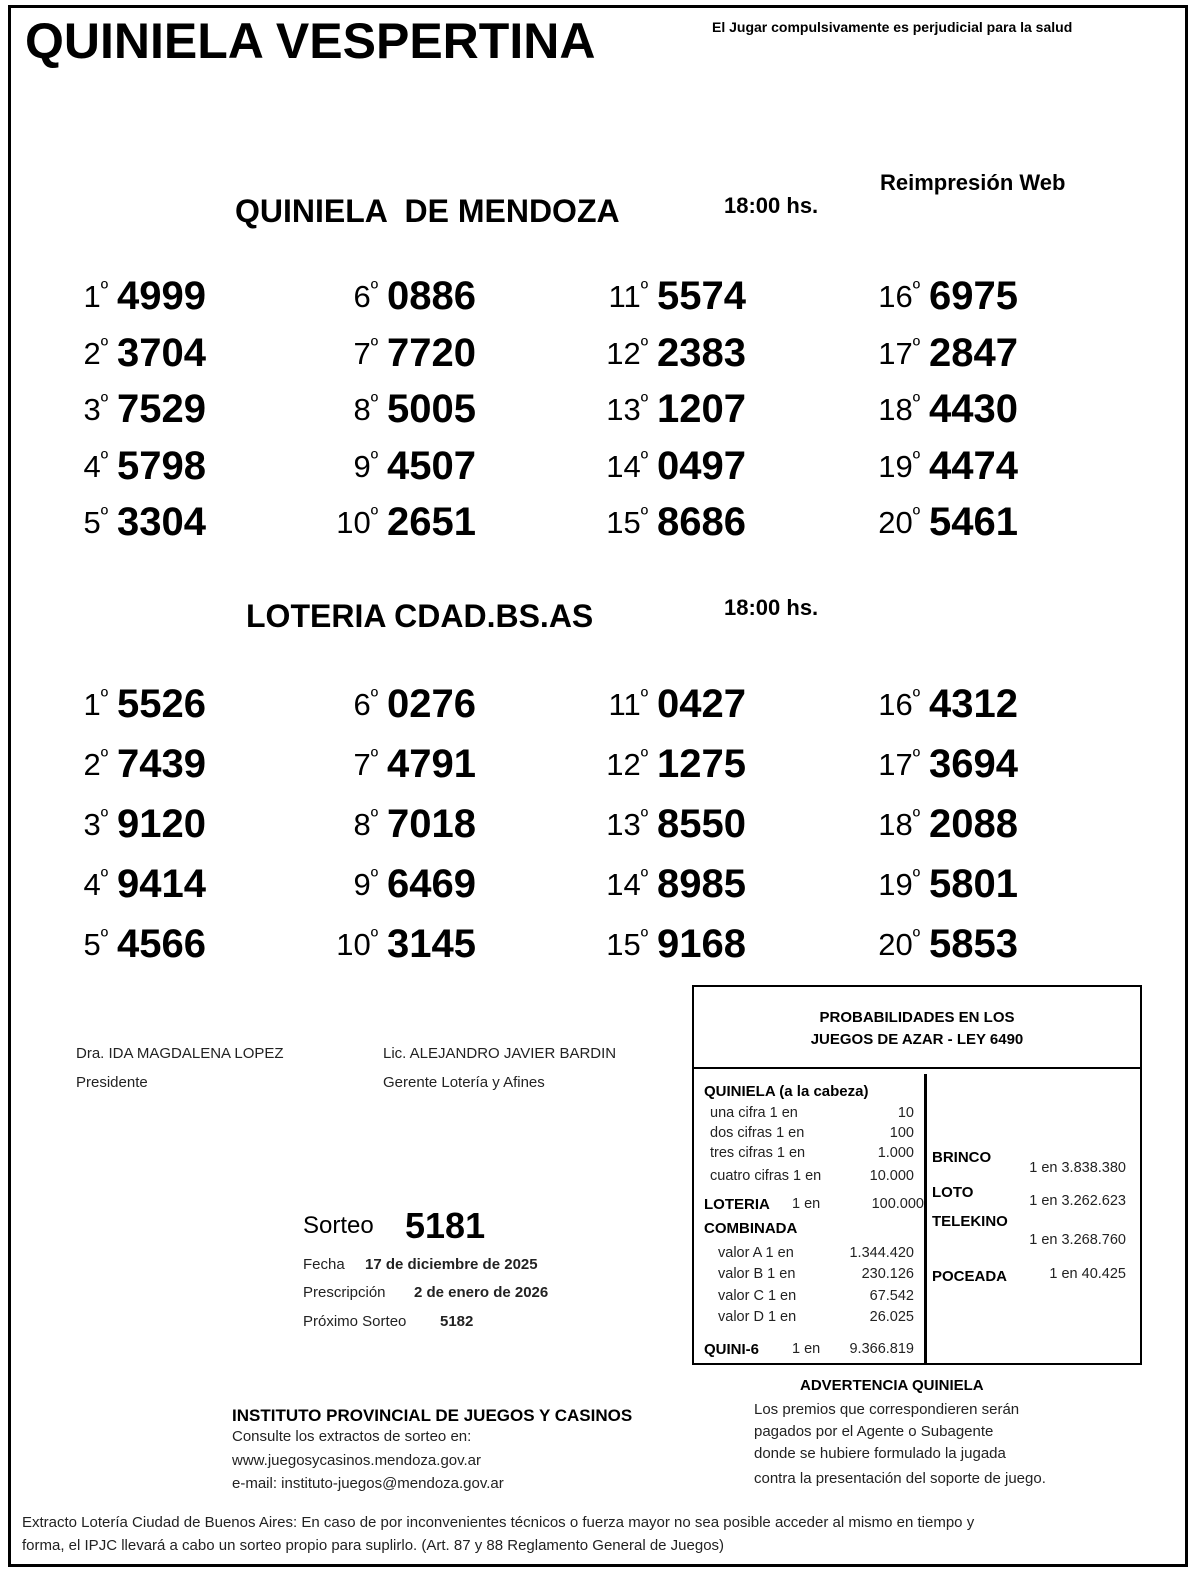 This screenshot has height=1587, width=1200. What do you see at coordinates (431, 296) in the screenshot?
I see `result-number: 0886` at bounding box center [431, 296].